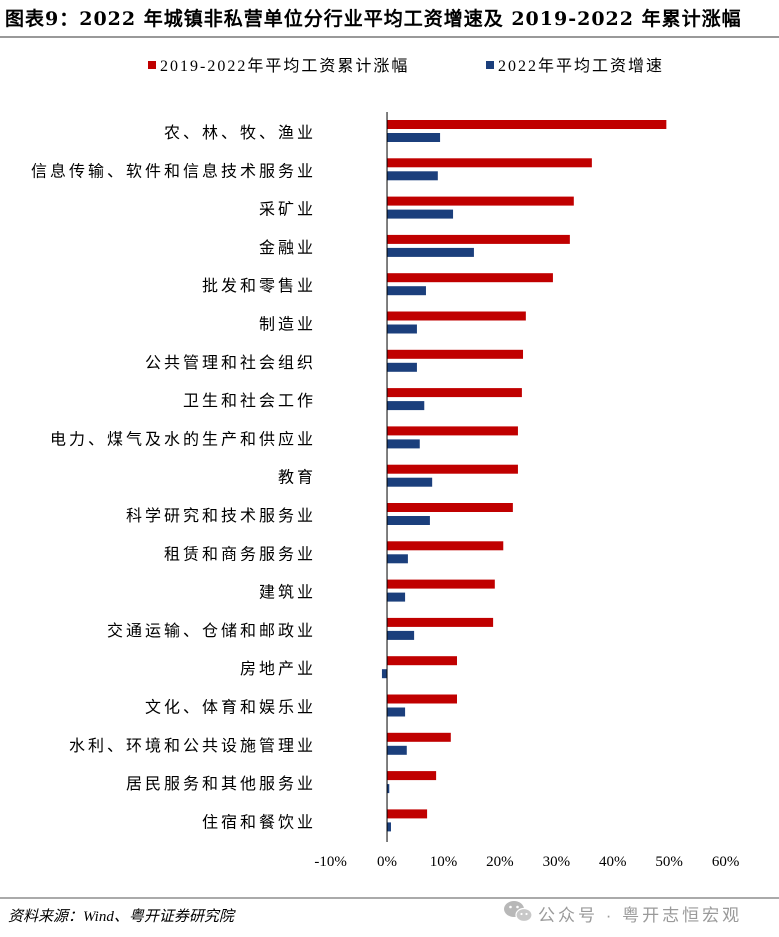 Image resolution: width=779 pixels, height=937 pixels. I want to click on x-tick-label-4: 20%, so click(500, 862).